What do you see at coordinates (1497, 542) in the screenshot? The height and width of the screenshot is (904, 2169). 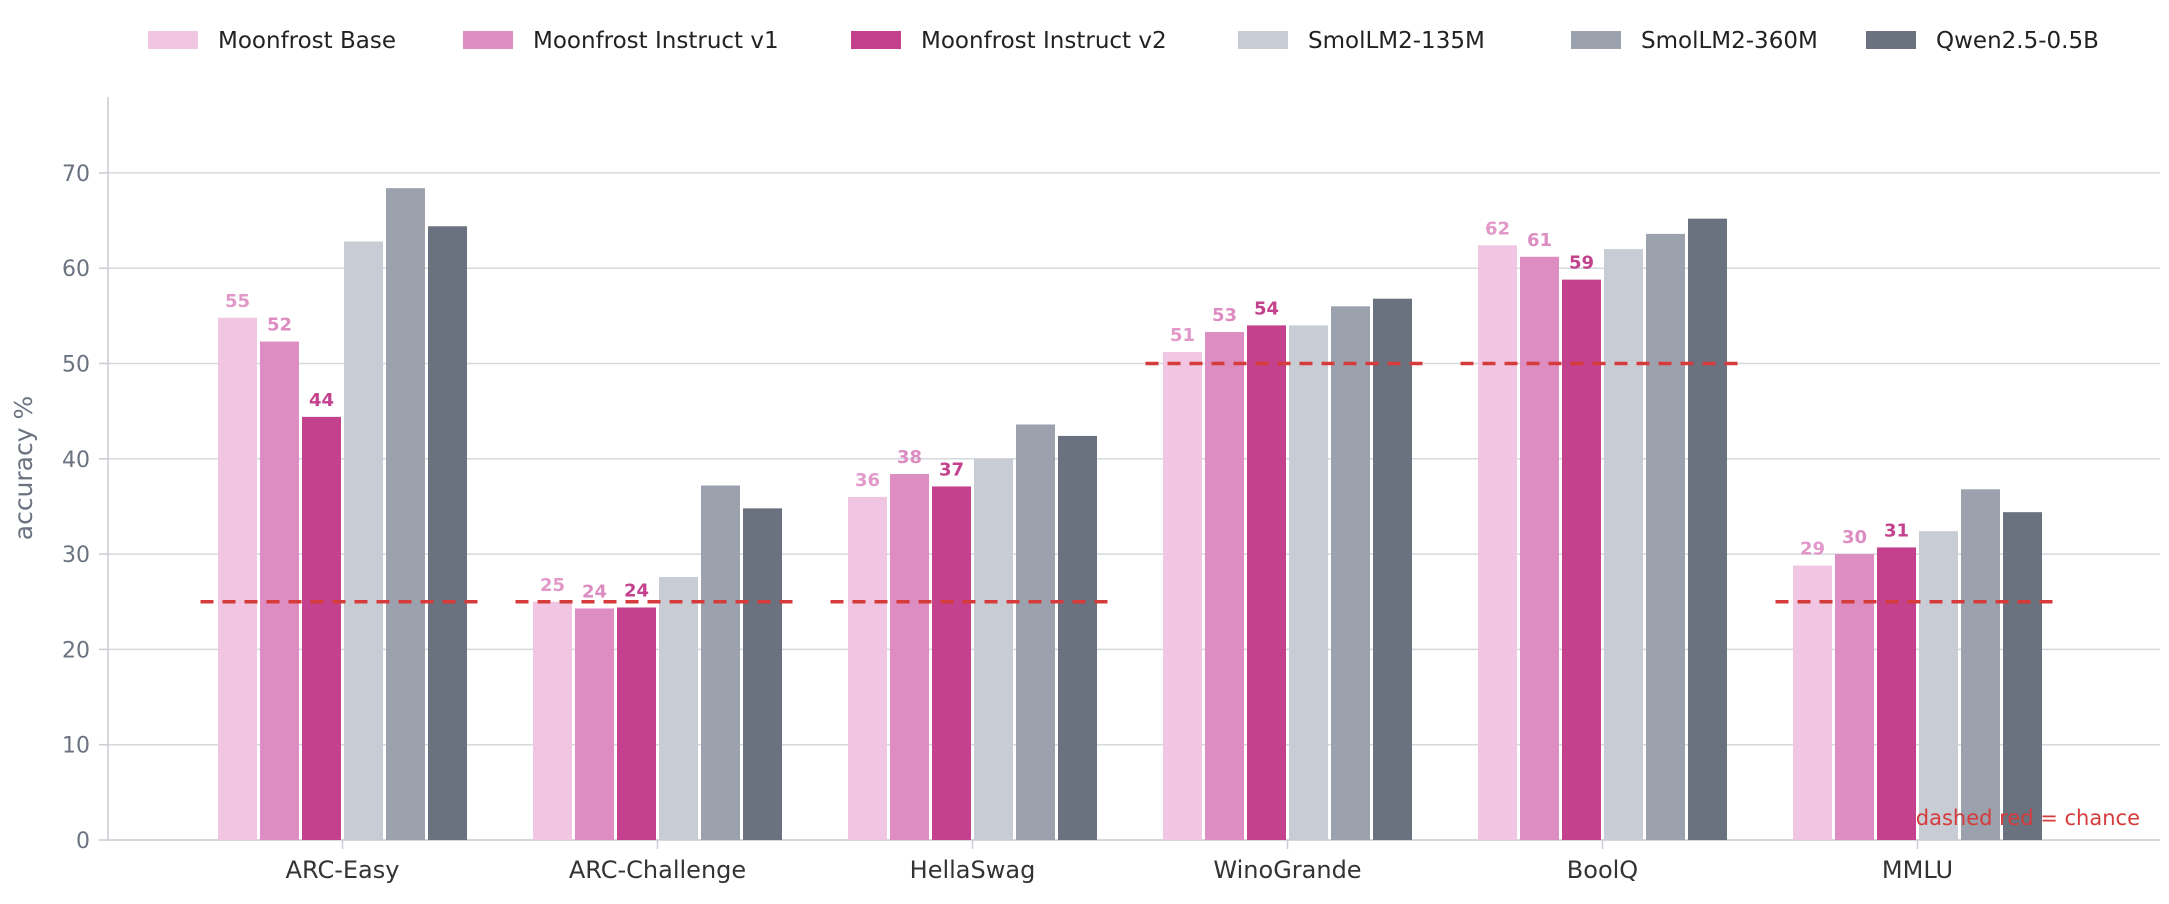 I see `bar-moonfrost-base-boolq` at bounding box center [1497, 542].